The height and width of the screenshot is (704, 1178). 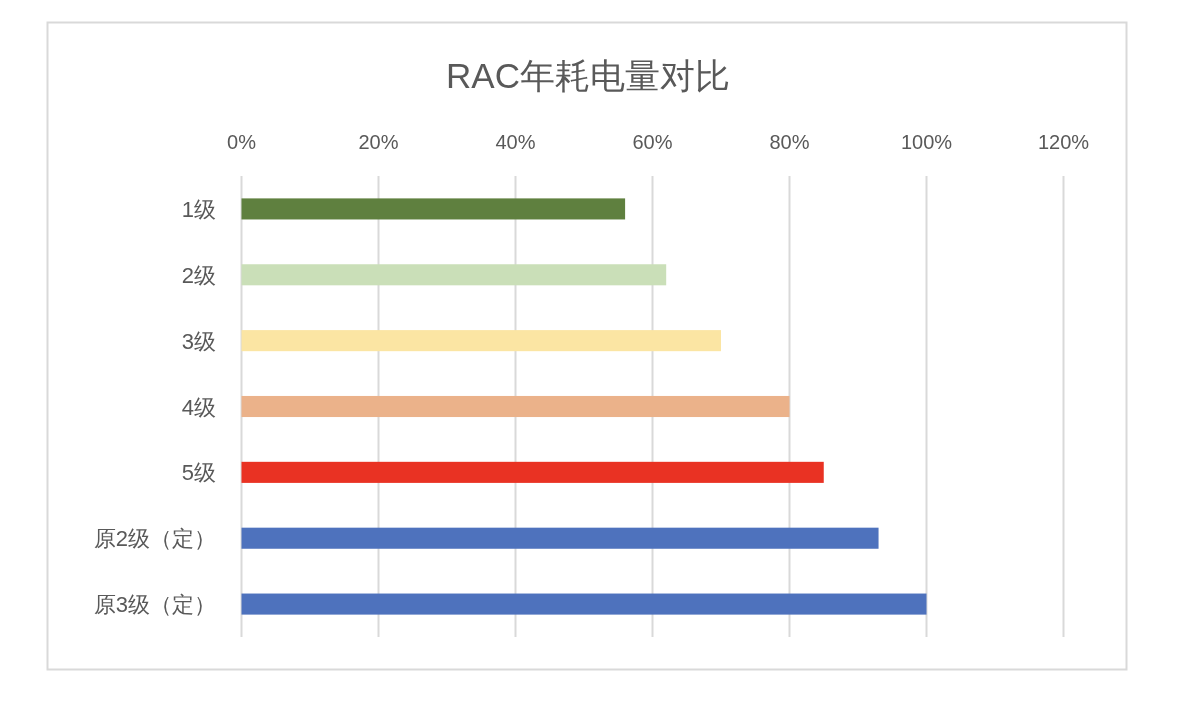 What do you see at coordinates (652, 142) in the screenshot?
I see `x-tick-label: 60%` at bounding box center [652, 142].